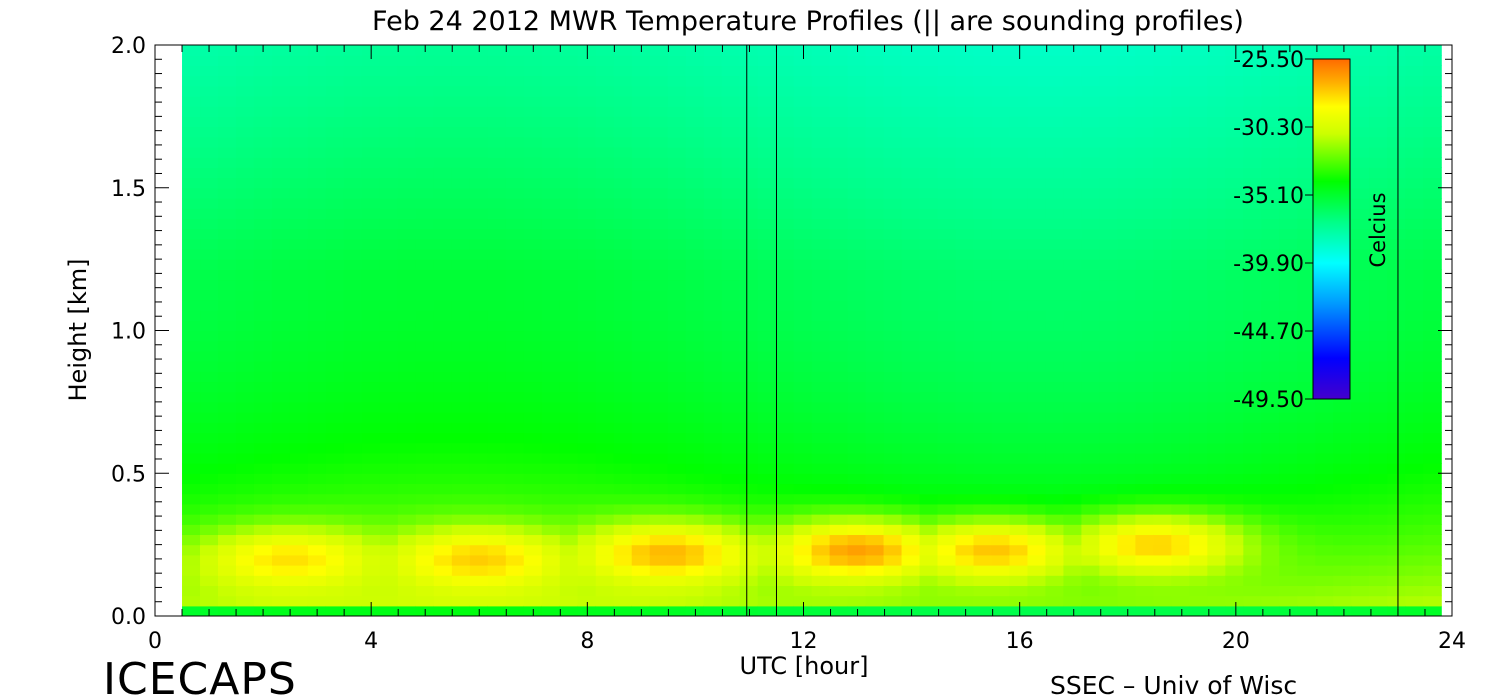 This screenshot has height=700, width=1500. What do you see at coordinates (1268, 332) in the screenshot?
I see `colorbar-tick-label: -44.70` at bounding box center [1268, 332].